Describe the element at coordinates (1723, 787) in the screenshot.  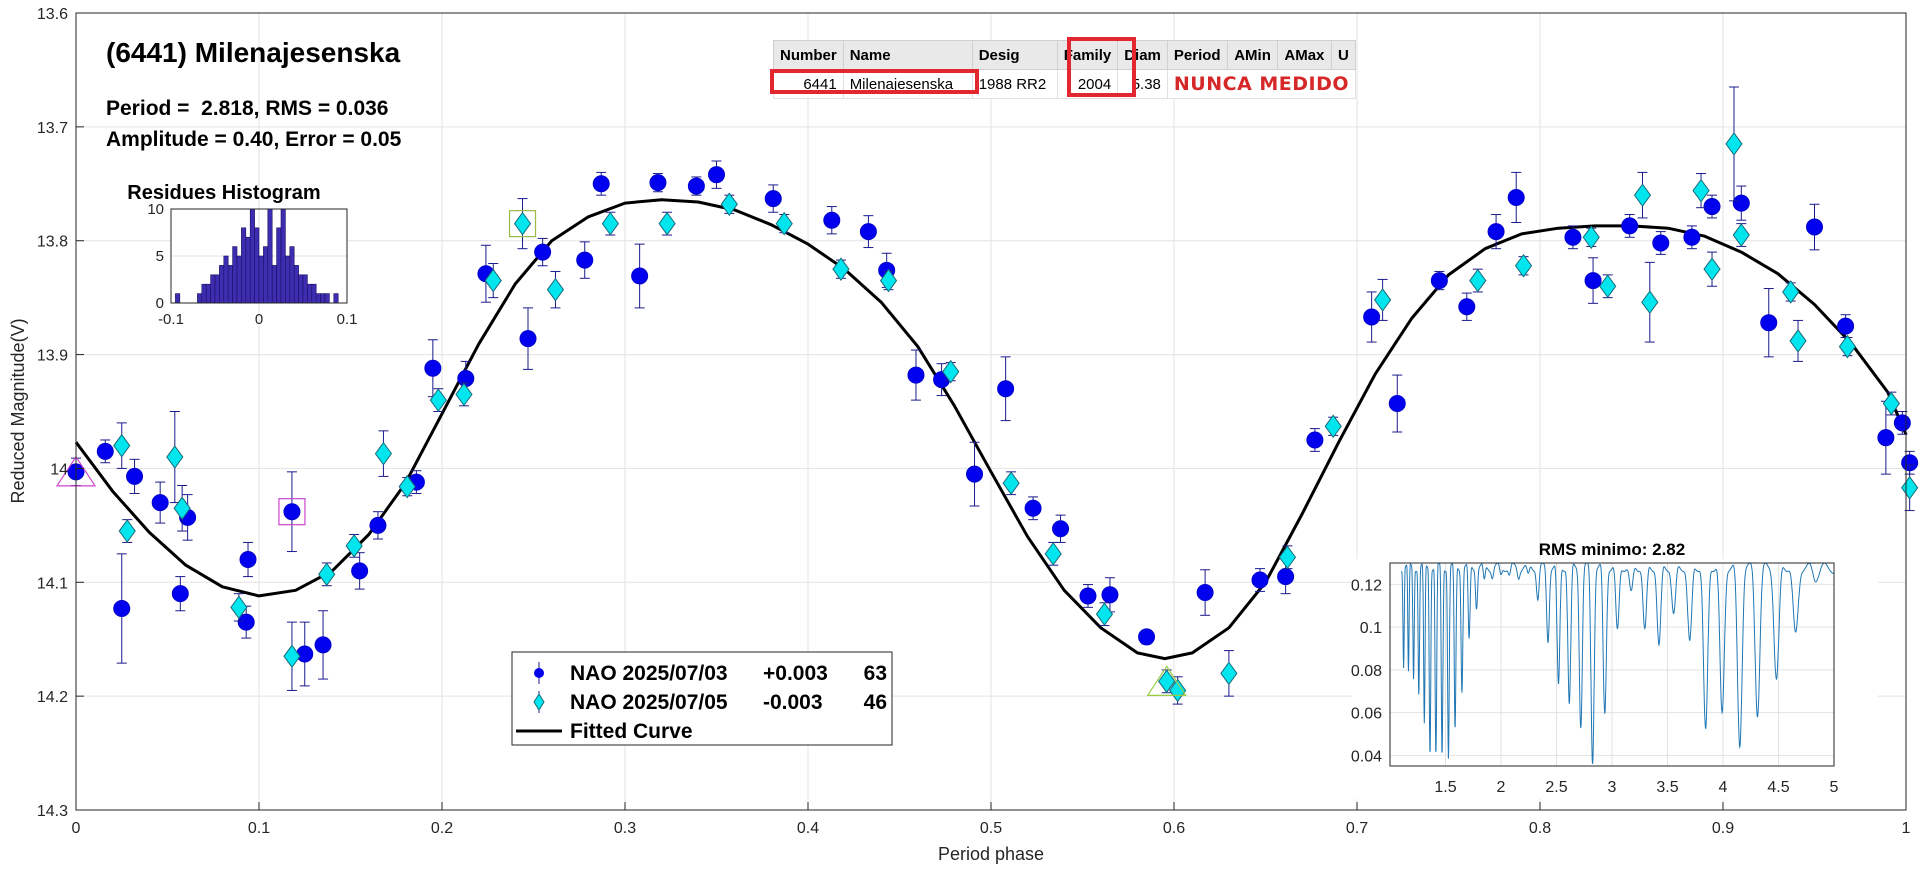
I see `rms-x-tick-label: 4` at that location.